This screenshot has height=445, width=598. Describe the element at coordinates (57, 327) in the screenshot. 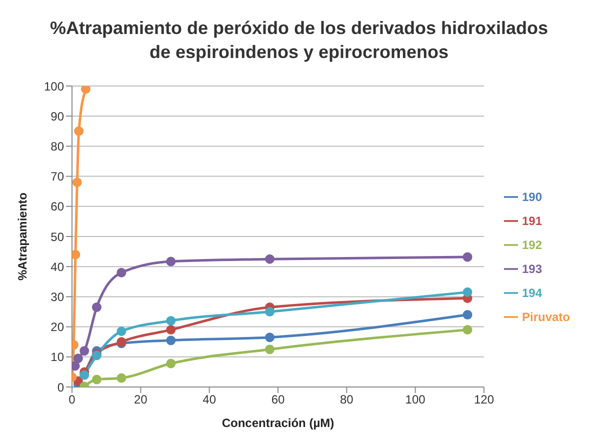

I see `y-tick-label: 20` at that location.